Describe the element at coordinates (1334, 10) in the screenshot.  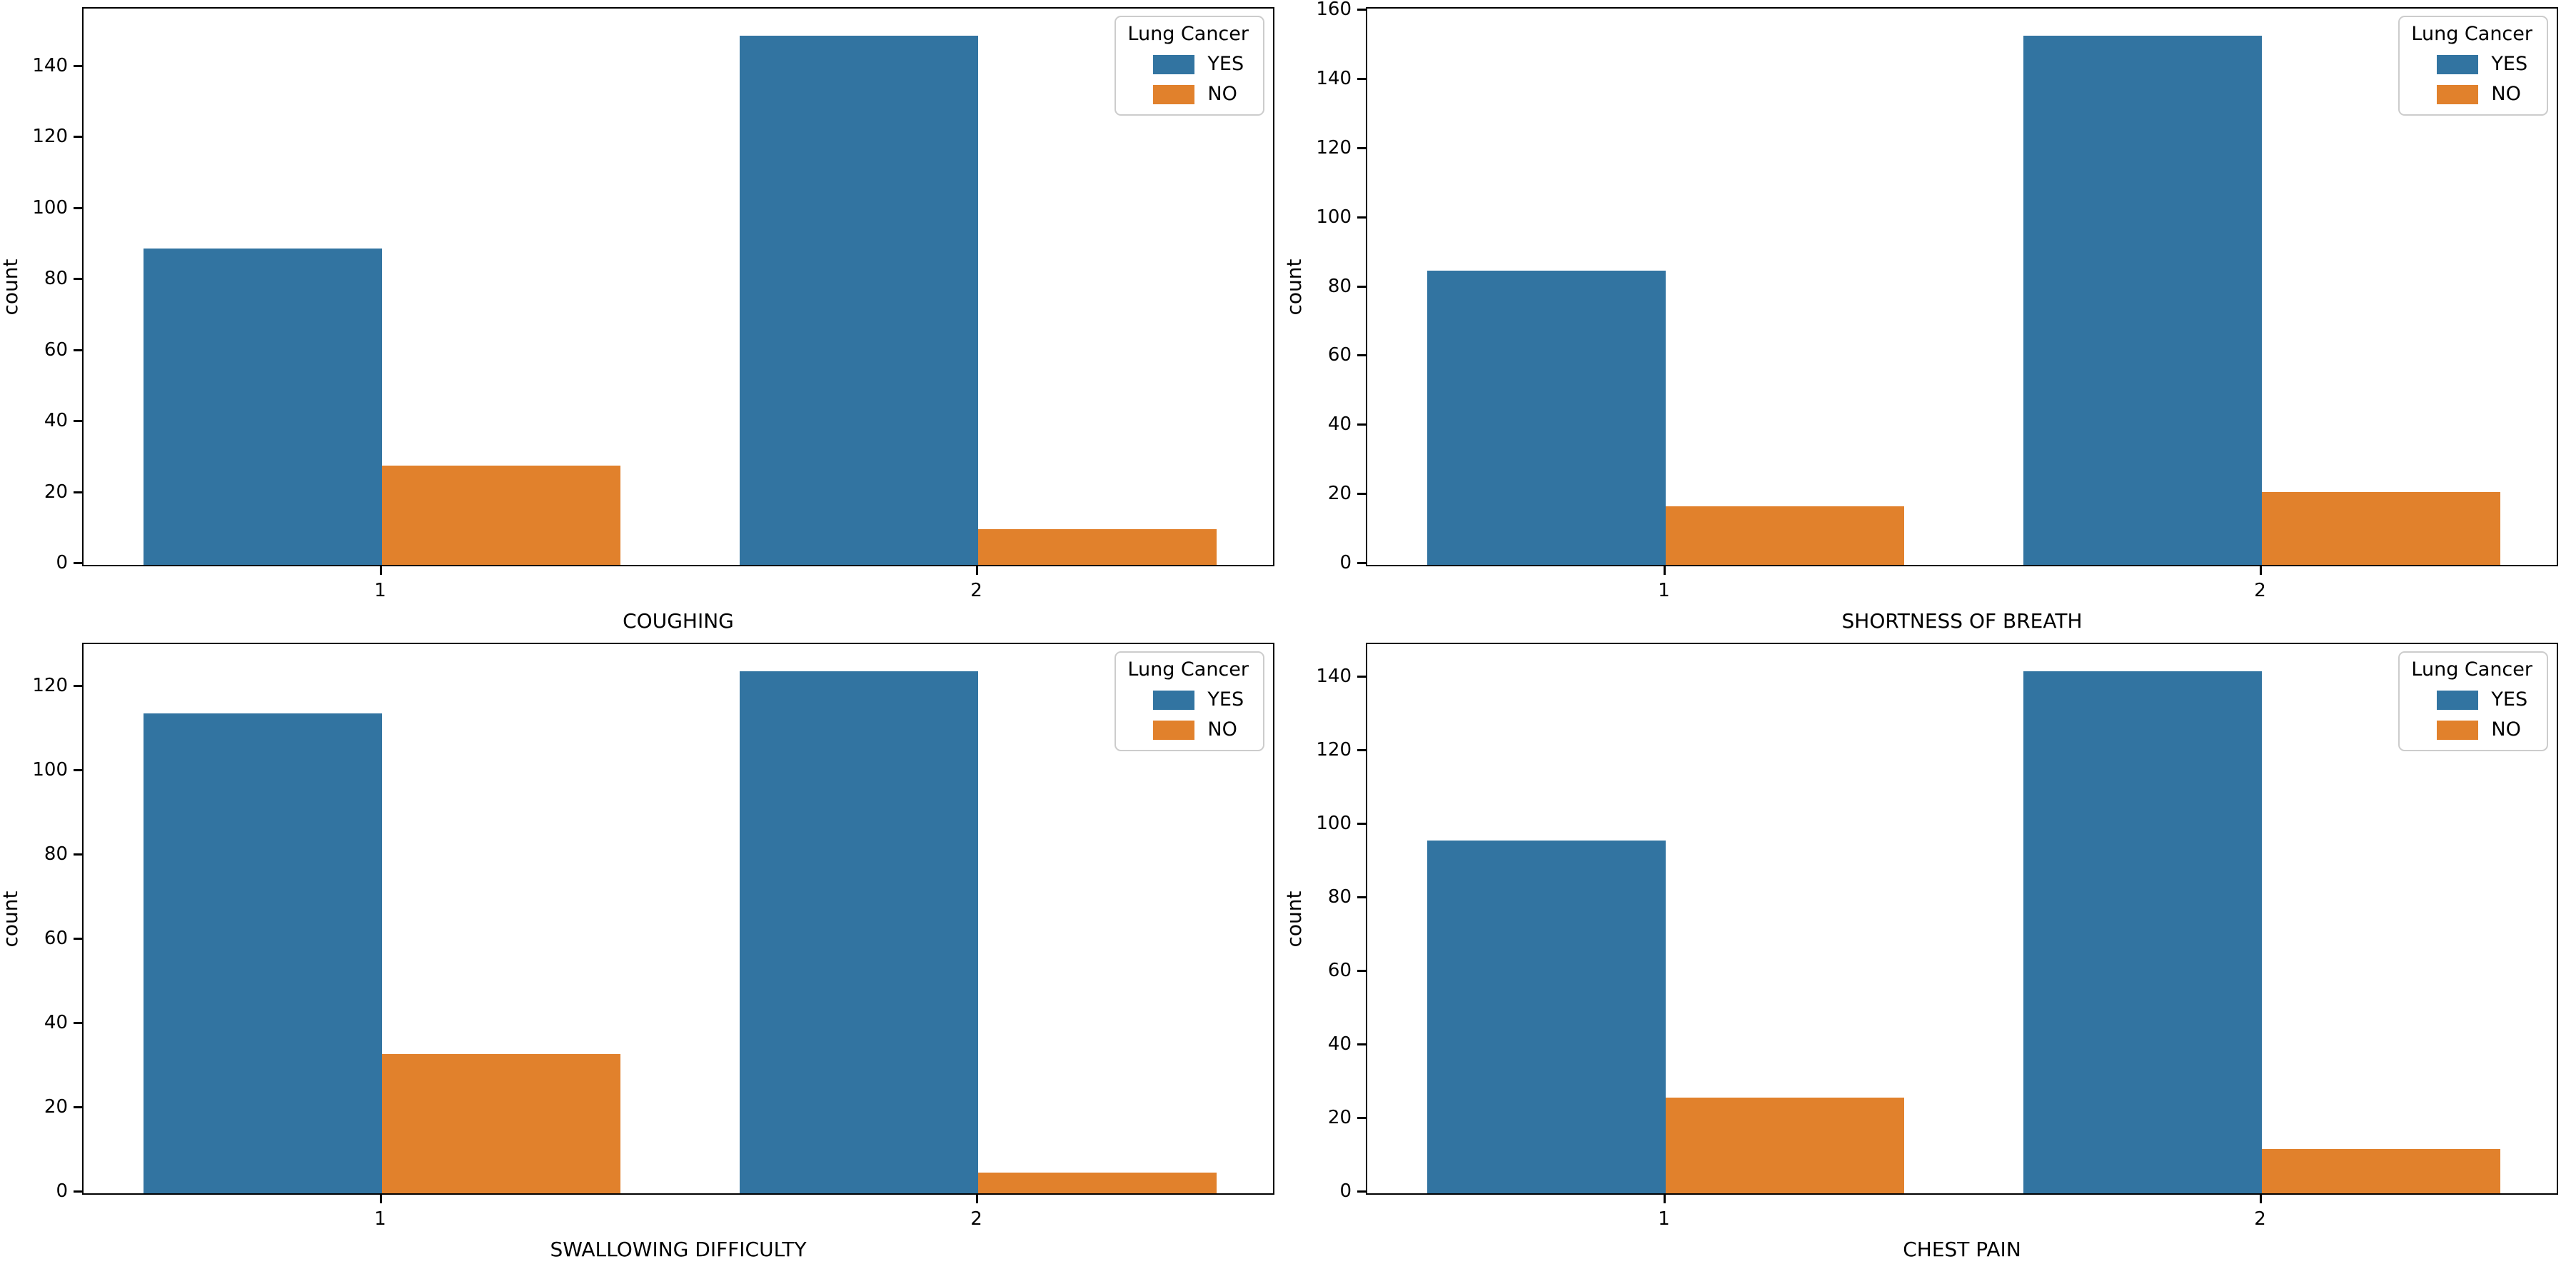
I see `y-tick-label: 160` at that location.